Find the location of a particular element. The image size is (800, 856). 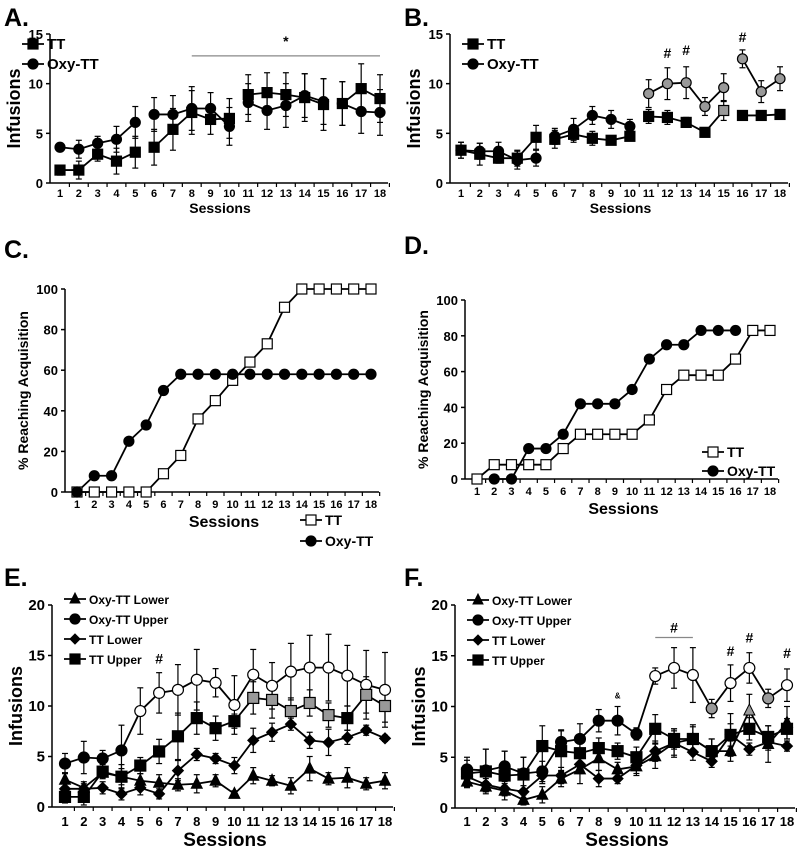

y-tick-label: 40 is located at coordinates (451, 407).